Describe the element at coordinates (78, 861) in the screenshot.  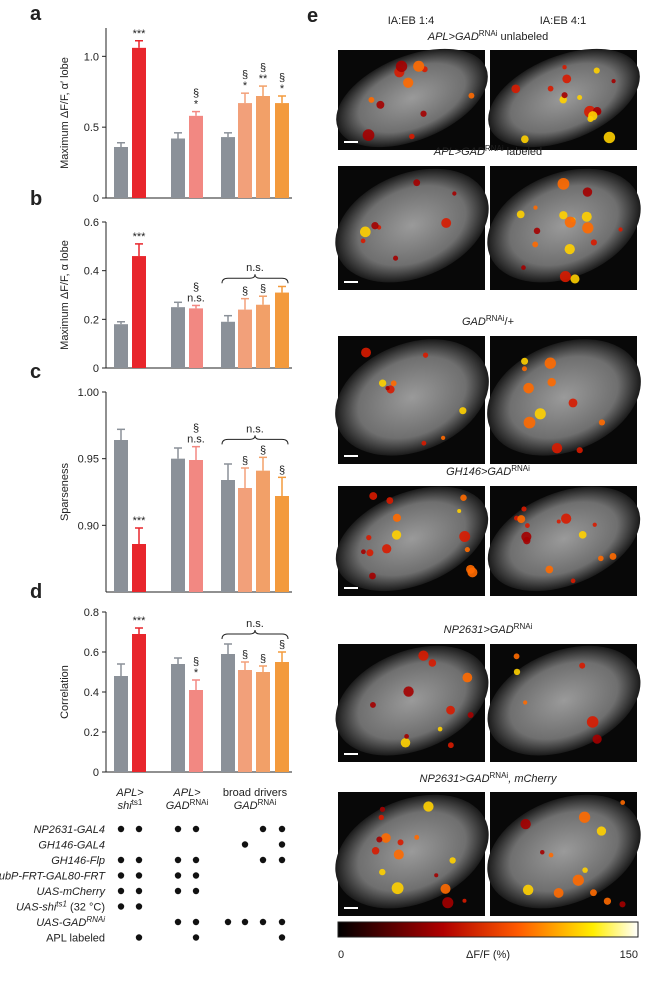
I see `genotype-name: GH146-Flp` at that location.